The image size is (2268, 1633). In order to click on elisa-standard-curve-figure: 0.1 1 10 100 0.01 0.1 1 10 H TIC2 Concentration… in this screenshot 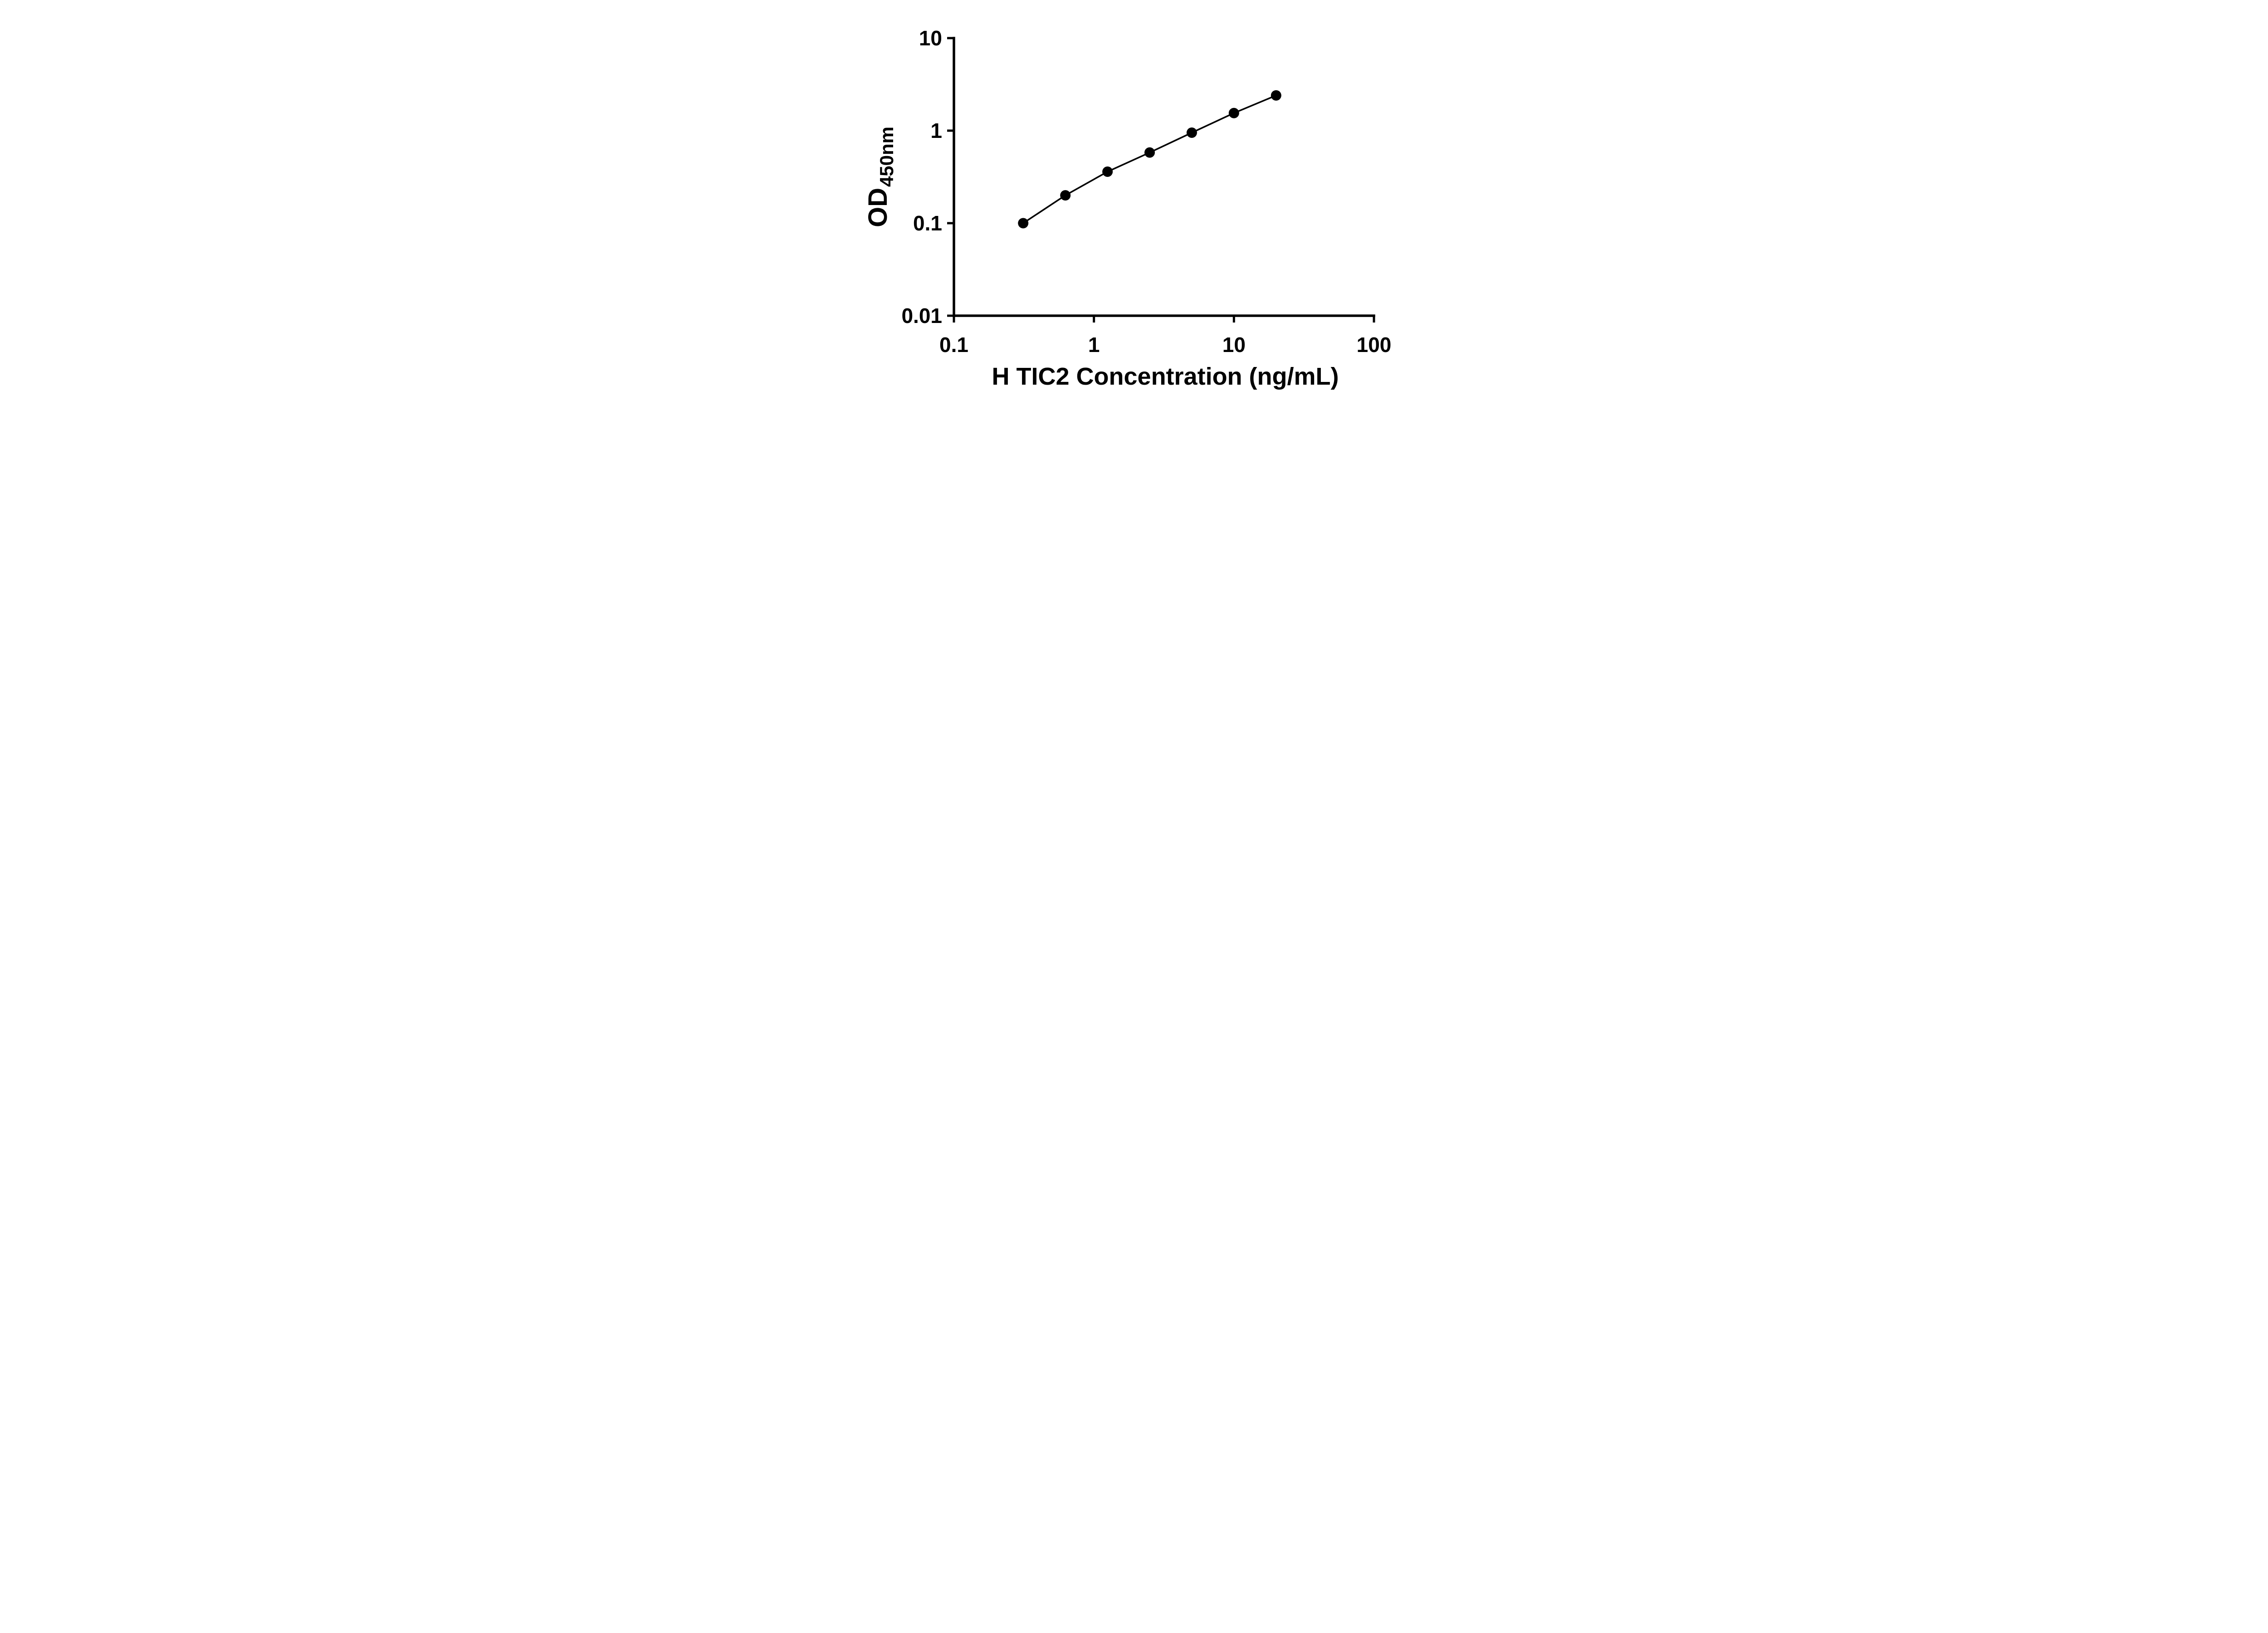, I will do `click(1134, 204)`.